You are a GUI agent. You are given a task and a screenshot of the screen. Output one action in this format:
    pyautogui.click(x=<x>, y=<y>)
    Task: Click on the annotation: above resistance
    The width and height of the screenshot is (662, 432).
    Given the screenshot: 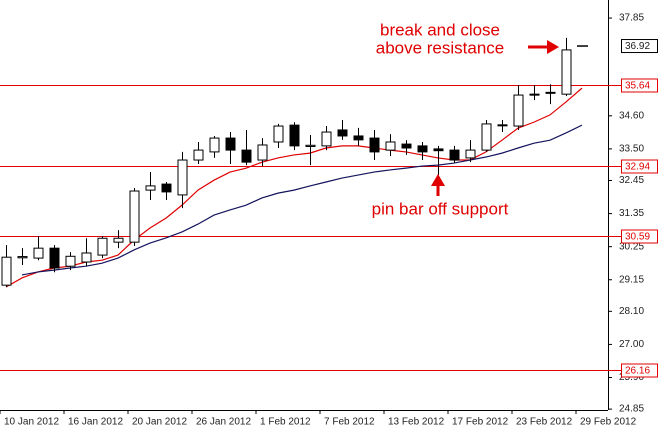 What is the action you would take?
    pyautogui.click(x=440, y=47)
    